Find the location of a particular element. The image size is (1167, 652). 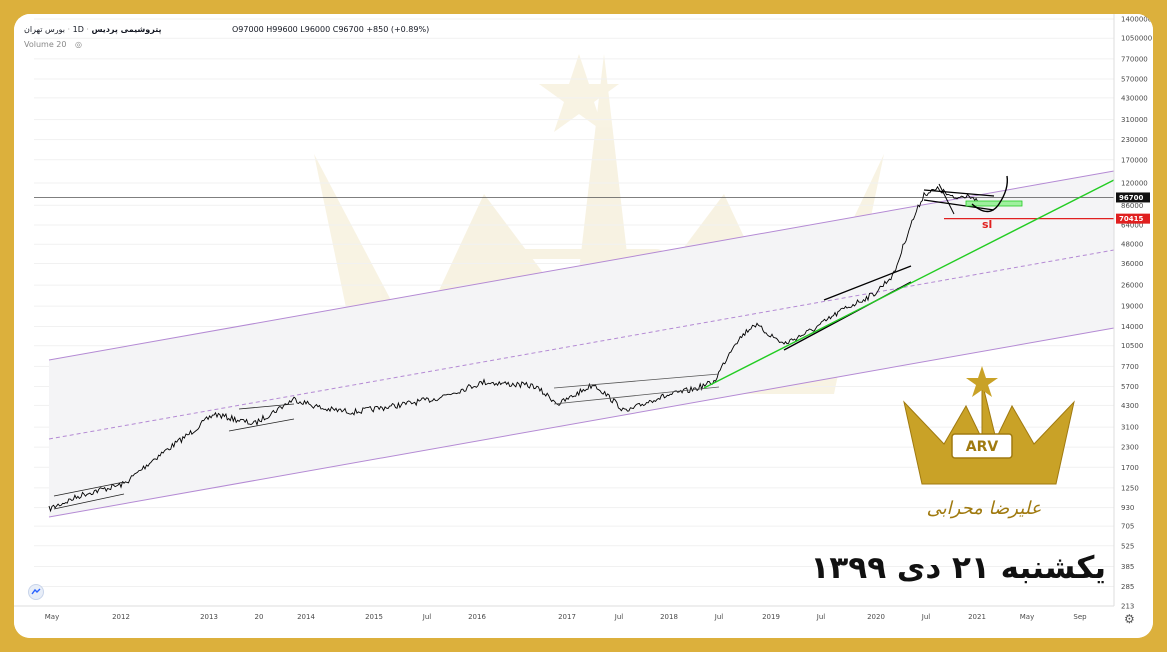

exchange-label: بورس تهران is located at coordinates (44, 29).